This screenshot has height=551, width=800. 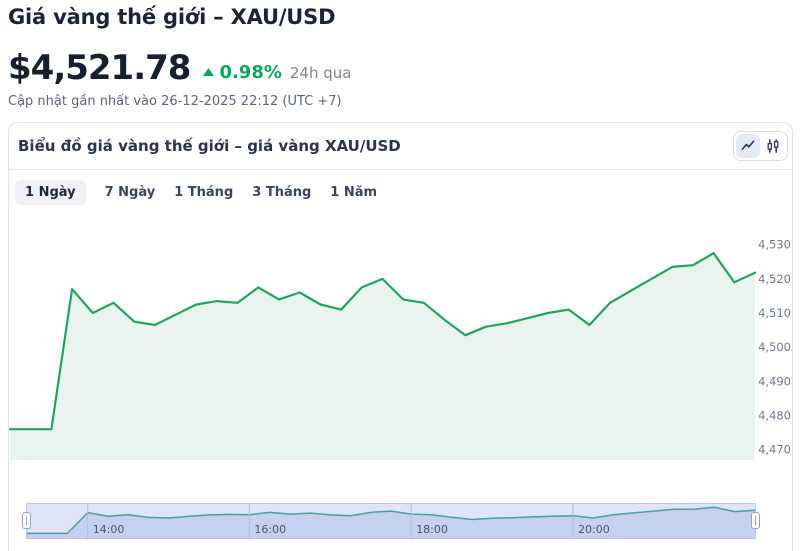 I want to click on chart-type-toggle, so click(x=760, y=146).